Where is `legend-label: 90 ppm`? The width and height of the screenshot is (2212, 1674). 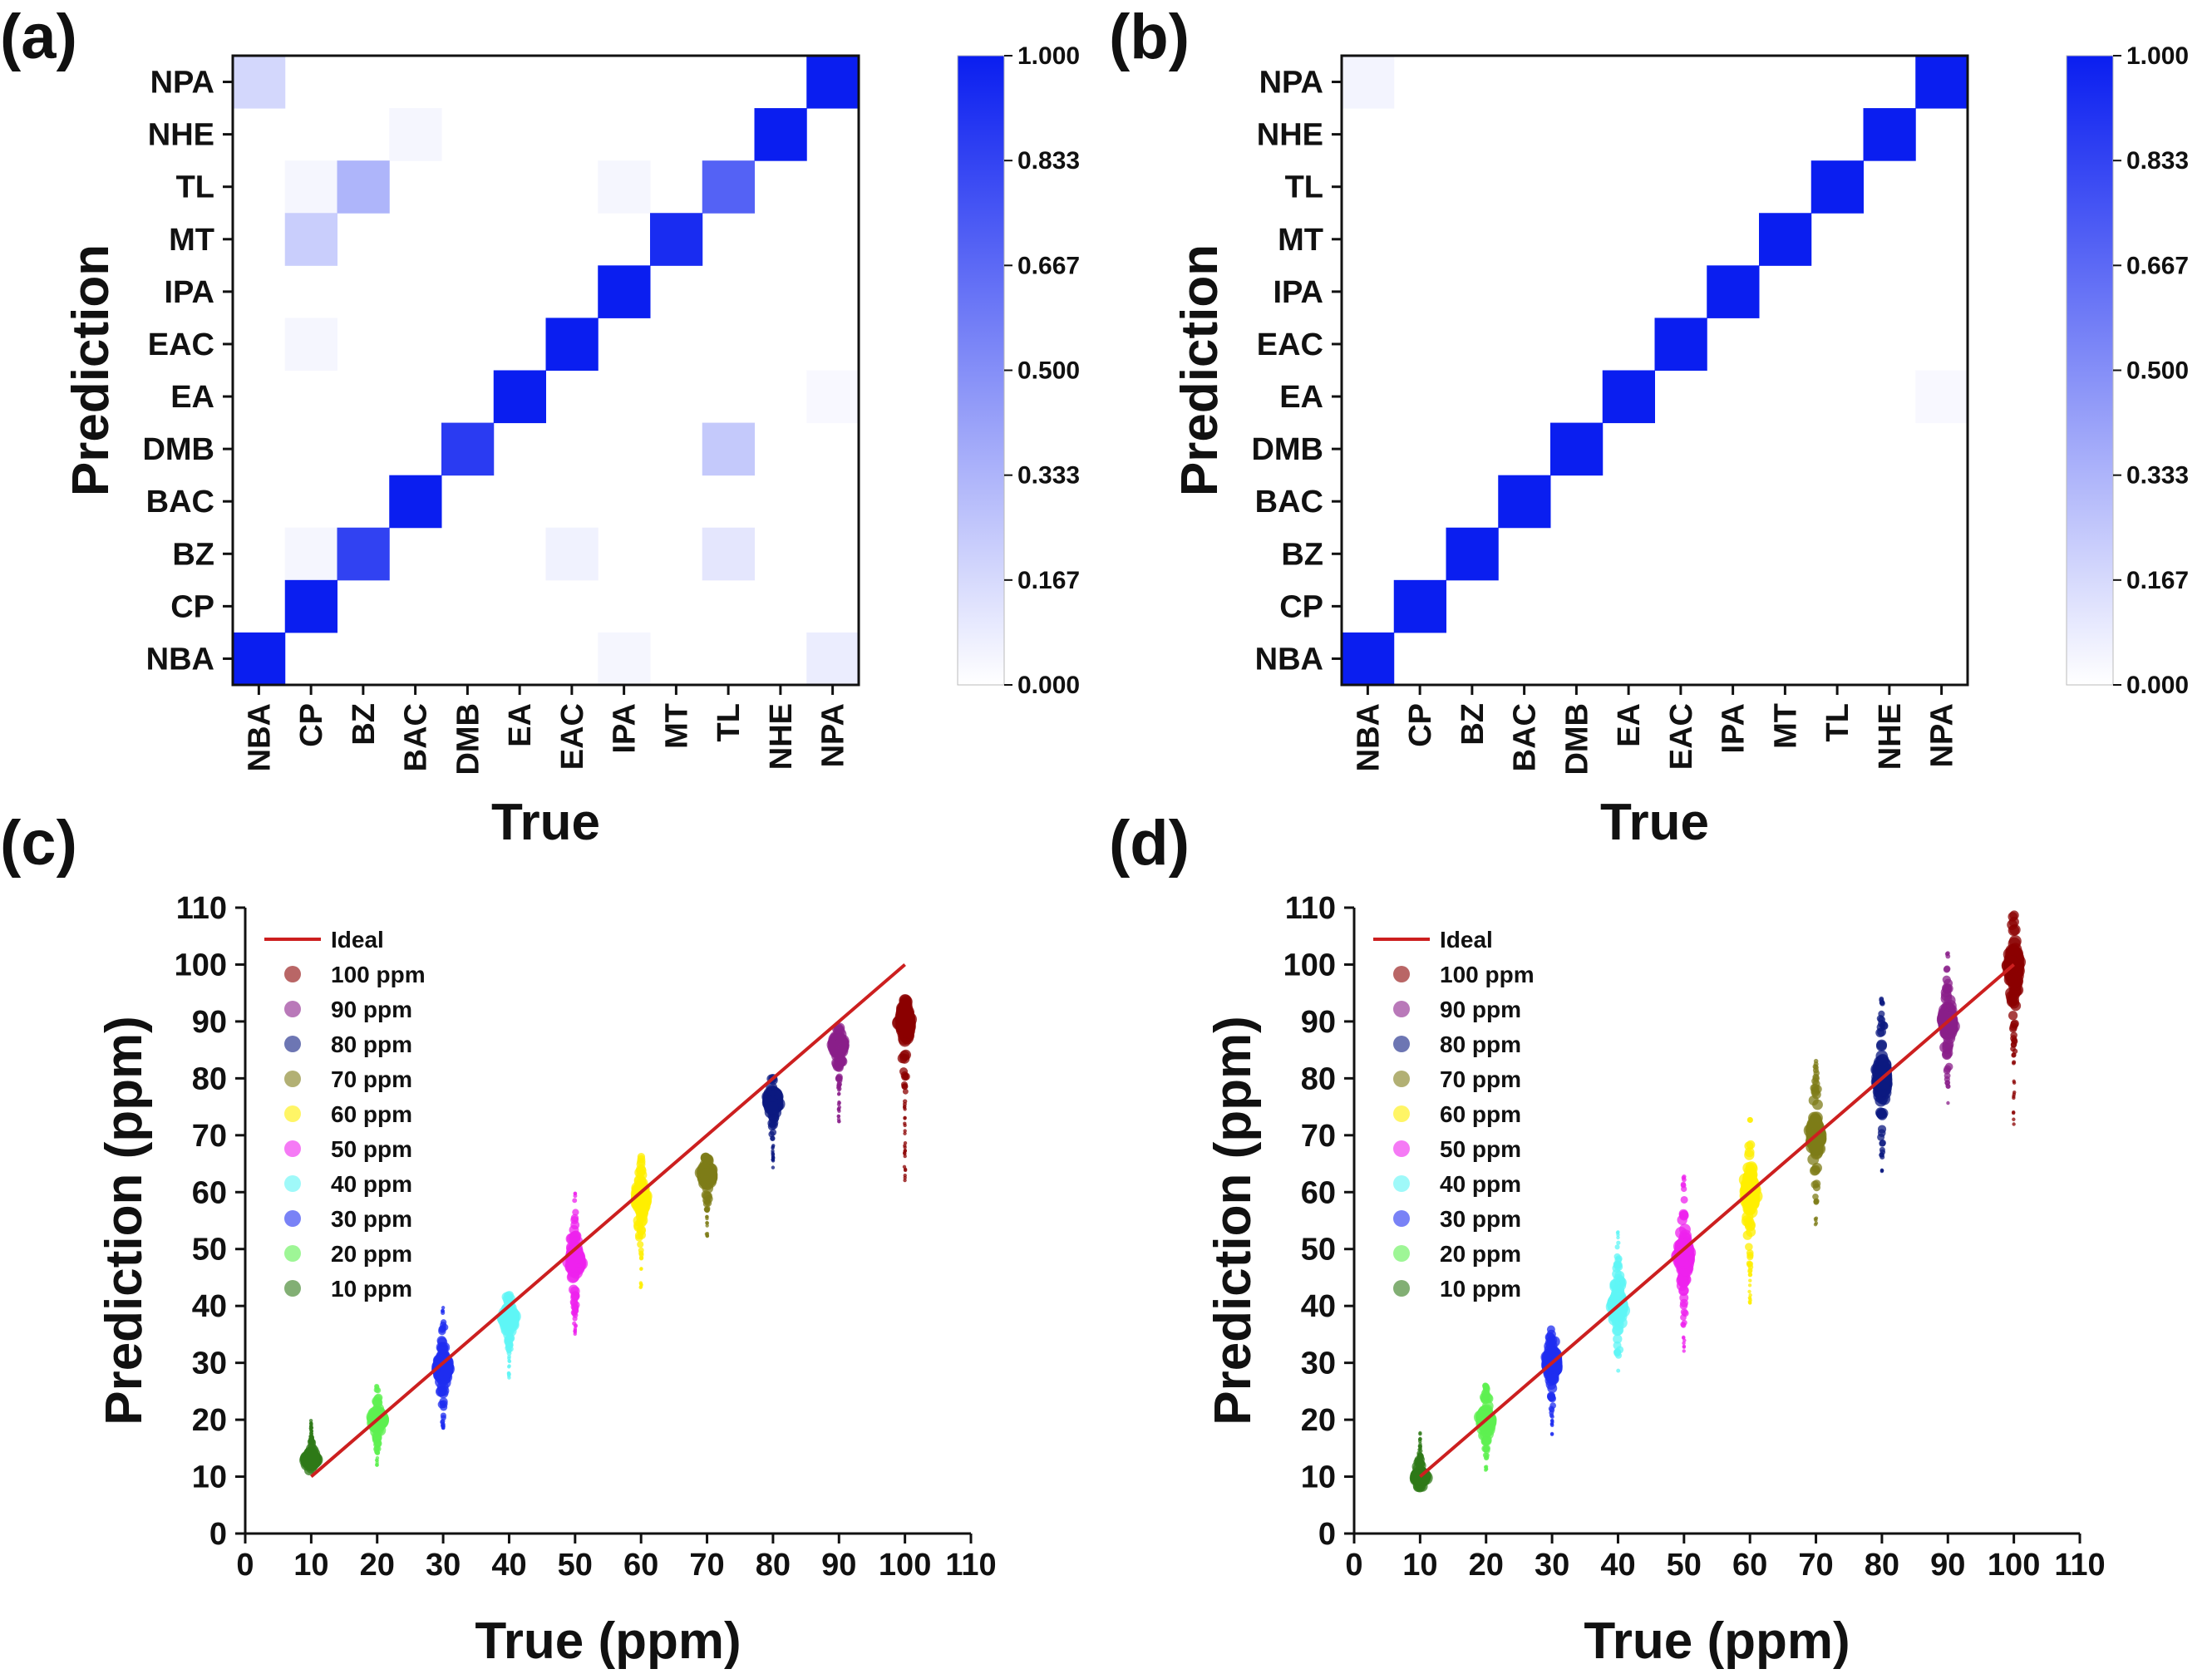
legend-label: 90 ppm is located at coordinates (1480, 1010).